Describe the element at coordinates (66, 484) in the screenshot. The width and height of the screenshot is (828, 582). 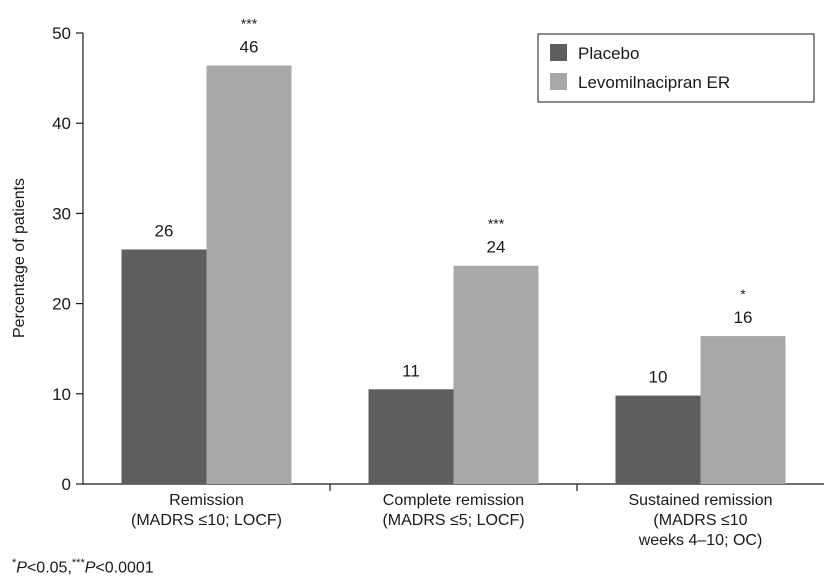
I see `y-tick-label: 0` at that location.